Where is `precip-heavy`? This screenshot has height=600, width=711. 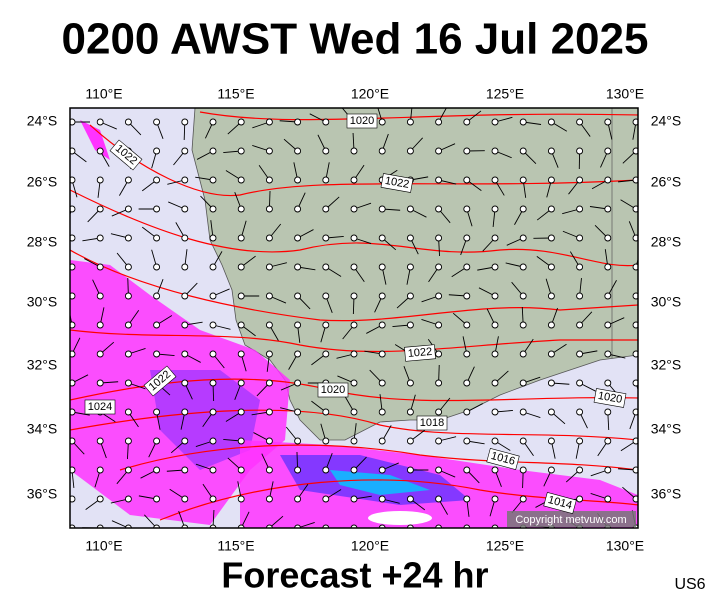 precip-heavy is located at coordinates (205, 420).